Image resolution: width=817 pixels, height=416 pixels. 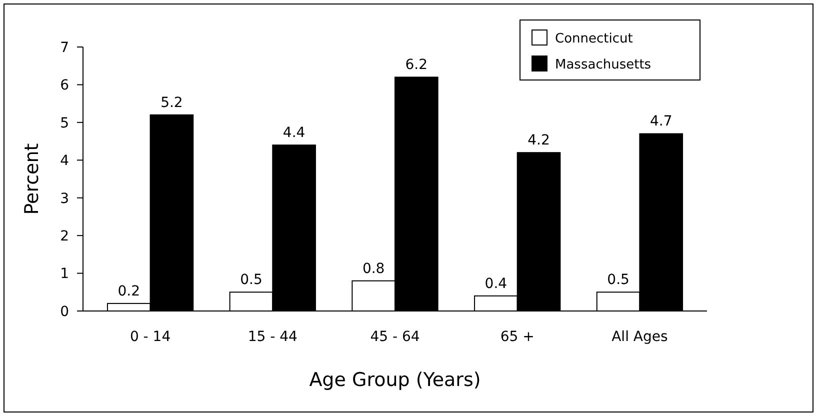 What do you see at coordinates (496, 284) in the screenshot?
I see `data-label: 0.4` at bounding box center [496, 284].